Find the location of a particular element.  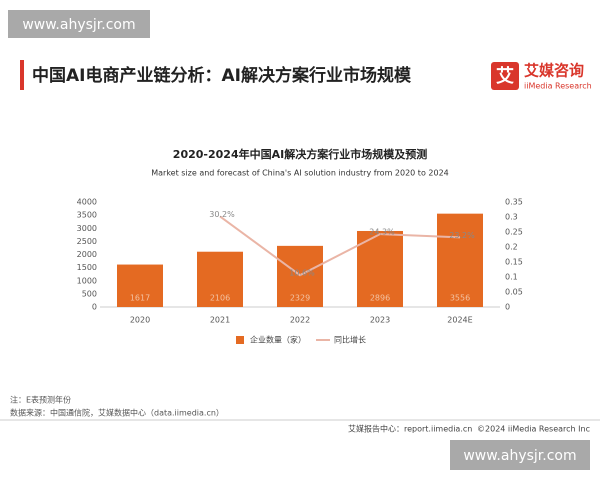

y2-tick-label: 0.15 is located at coordinates (514, 262).